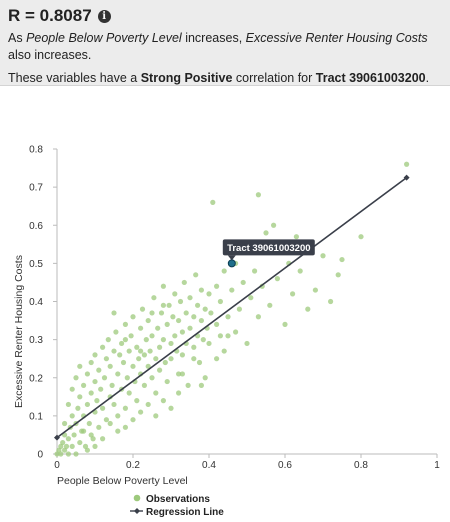 Image resolution: width=450 pixels, height=522 pixels. What do you see at coordinates (231, 263) in the screenshot?
I see `highlighted-tract-point` at bounding box center [231, 263].